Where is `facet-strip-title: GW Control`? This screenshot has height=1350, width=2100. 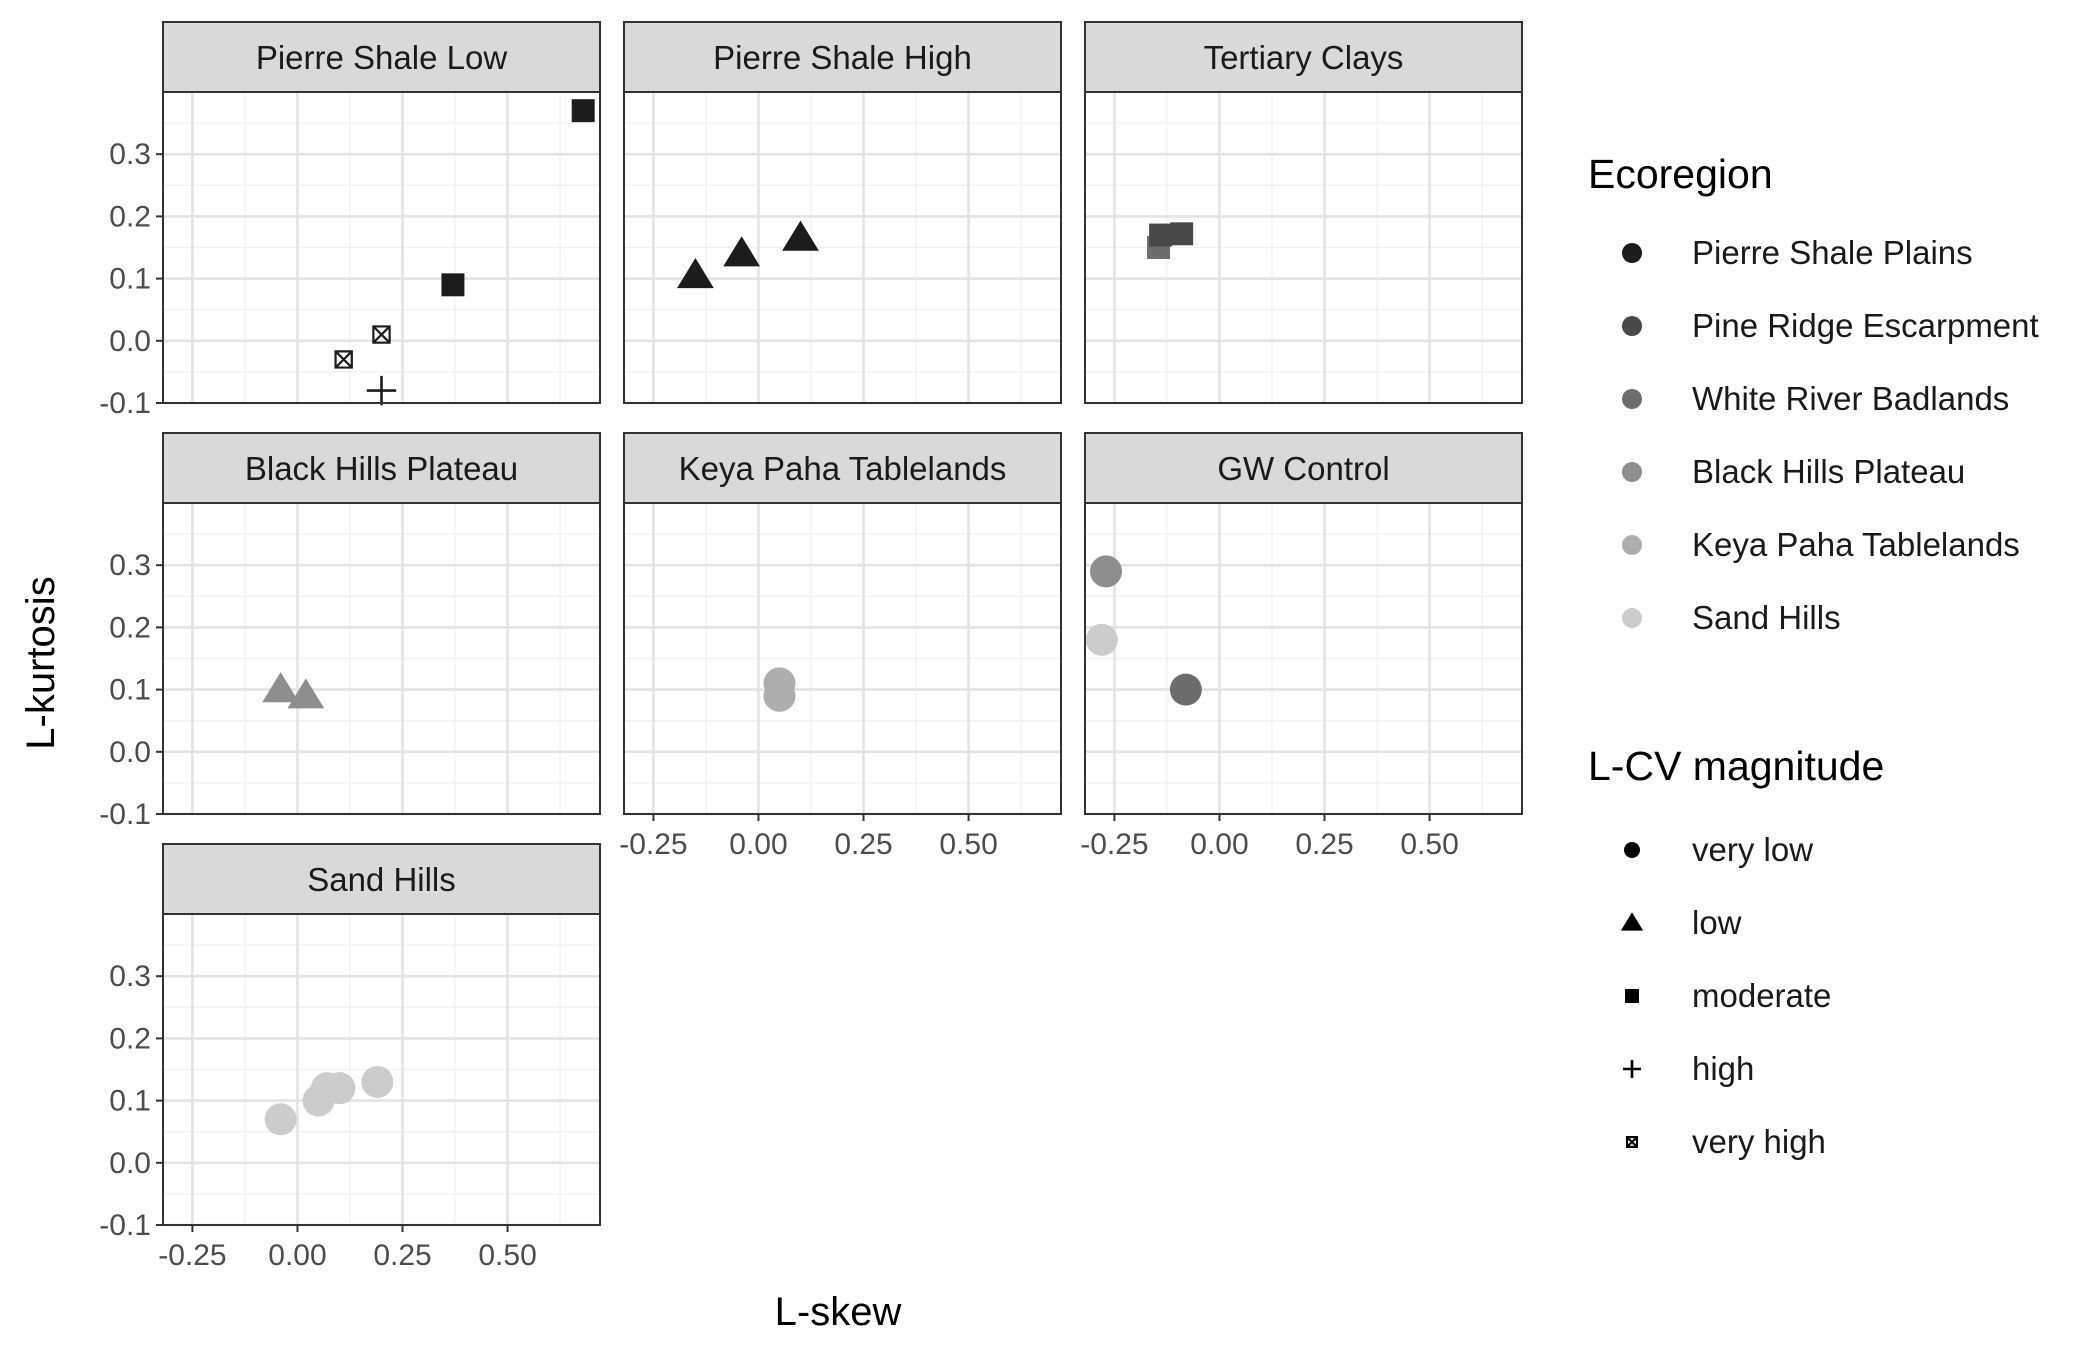 facet-strip-title: GW Control is located at coordinates (1303, 468).